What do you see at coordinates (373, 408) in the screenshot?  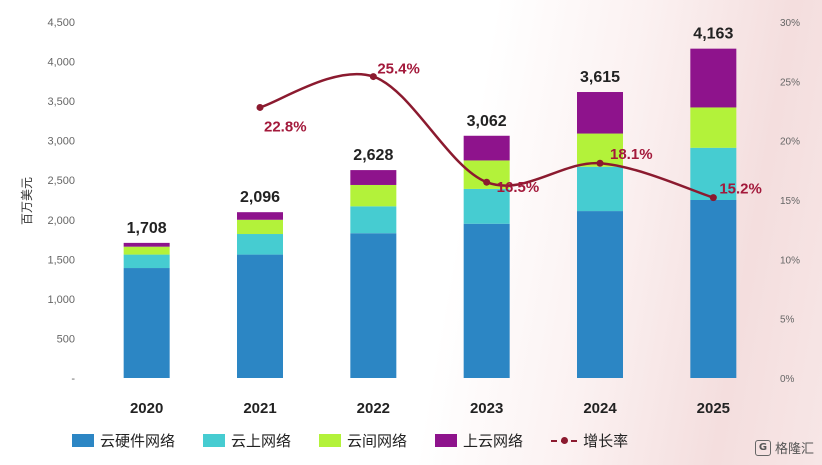 I see `category-label: 2022` at bounding box center [373, 408].